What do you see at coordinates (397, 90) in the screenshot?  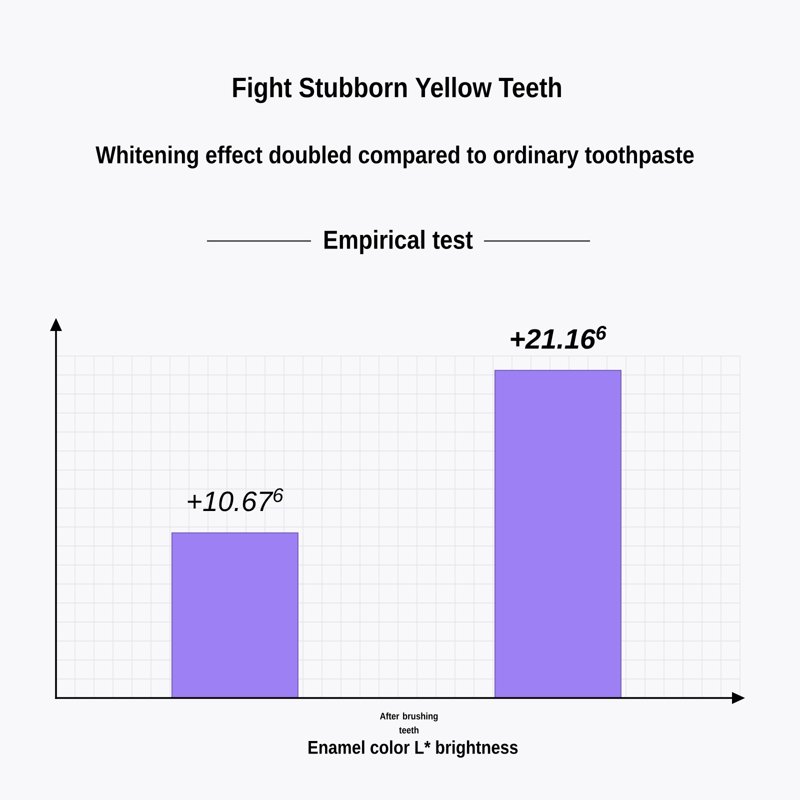 I see `chart-title: Fight Stubborn Yellow Teeth` at bounding box center [397, 90].